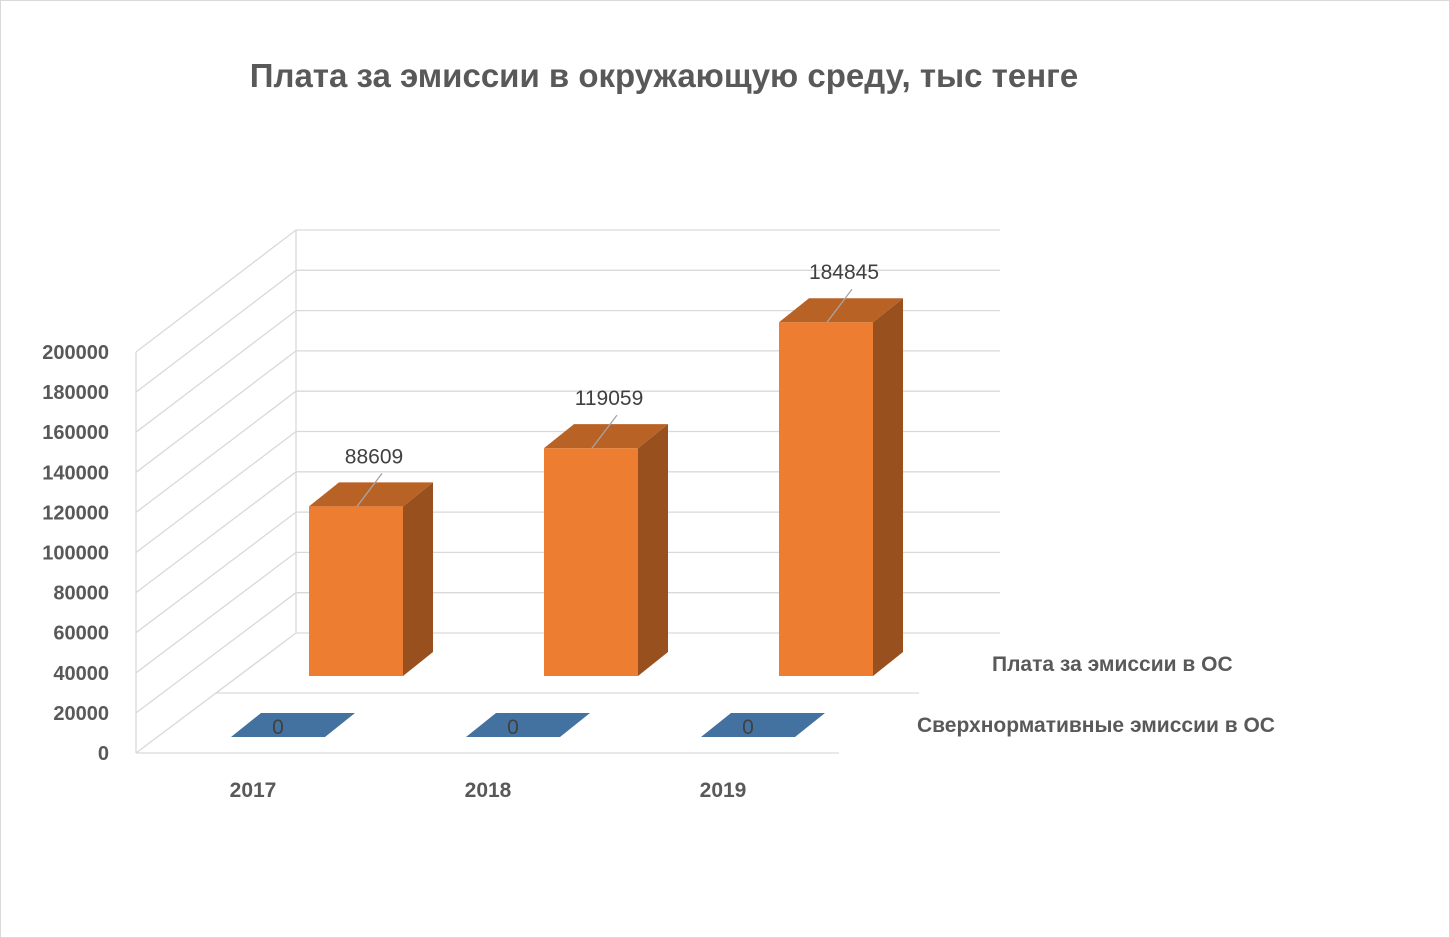 The image size is (1450, 938). I want to click on x-axis-categories: 2017 2018 2019, so click(488, 790).